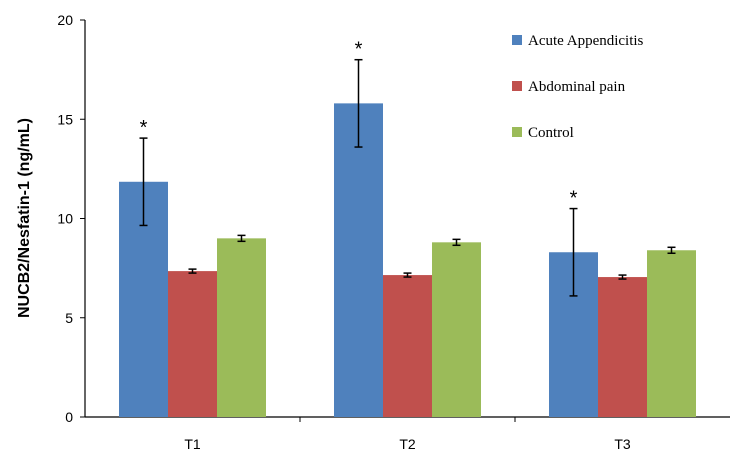 The image size is (736, 453). What do you see at coordinates (407, 444) in the screenshot?
I see `x-tick-label: T2` at bounding box center [407, 444].